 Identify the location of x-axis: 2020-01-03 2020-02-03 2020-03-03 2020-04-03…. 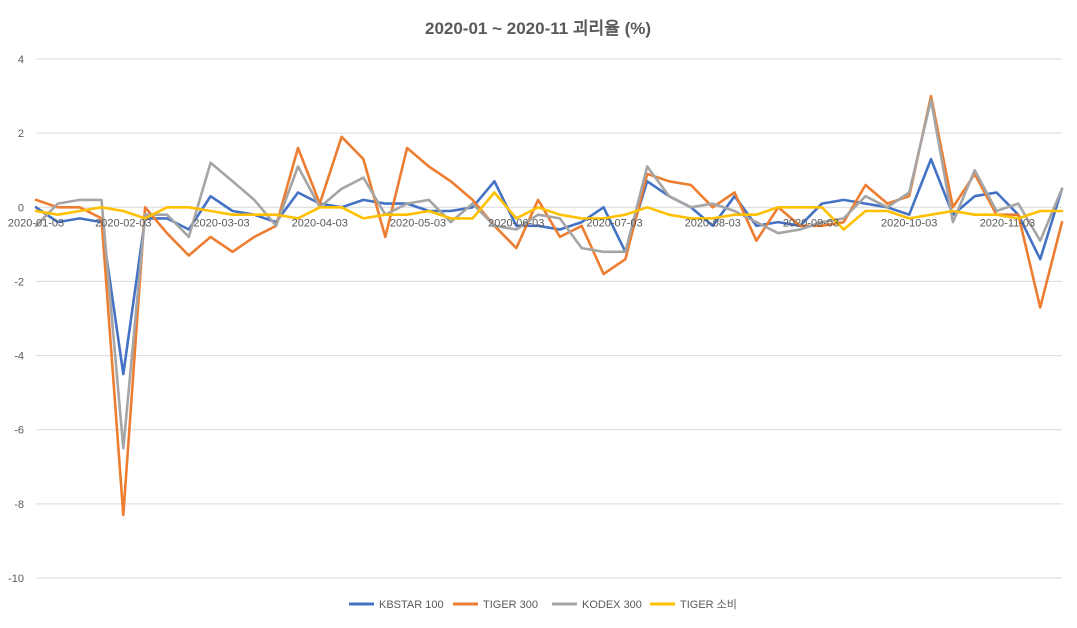
(521, 223).